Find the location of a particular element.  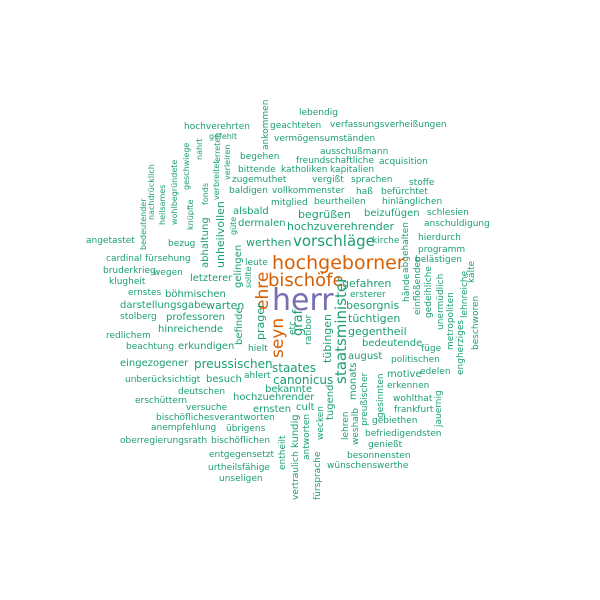

word-belaestigen: belästigen is located at coordinates (438, 260).